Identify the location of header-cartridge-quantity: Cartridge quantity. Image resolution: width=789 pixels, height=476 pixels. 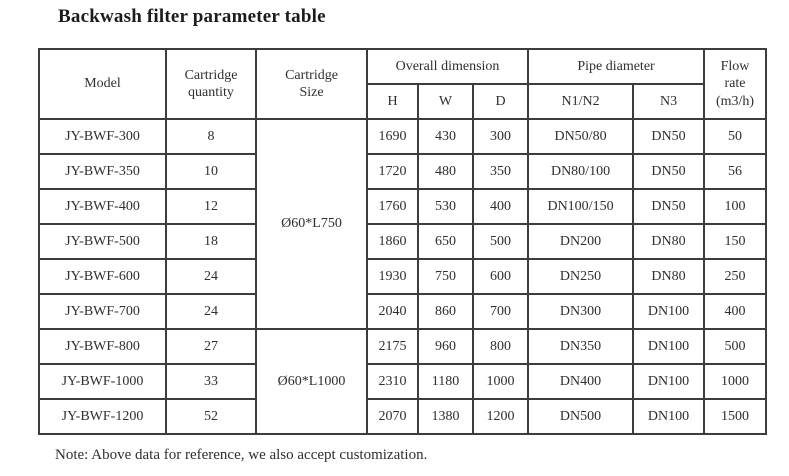
(211, 84).